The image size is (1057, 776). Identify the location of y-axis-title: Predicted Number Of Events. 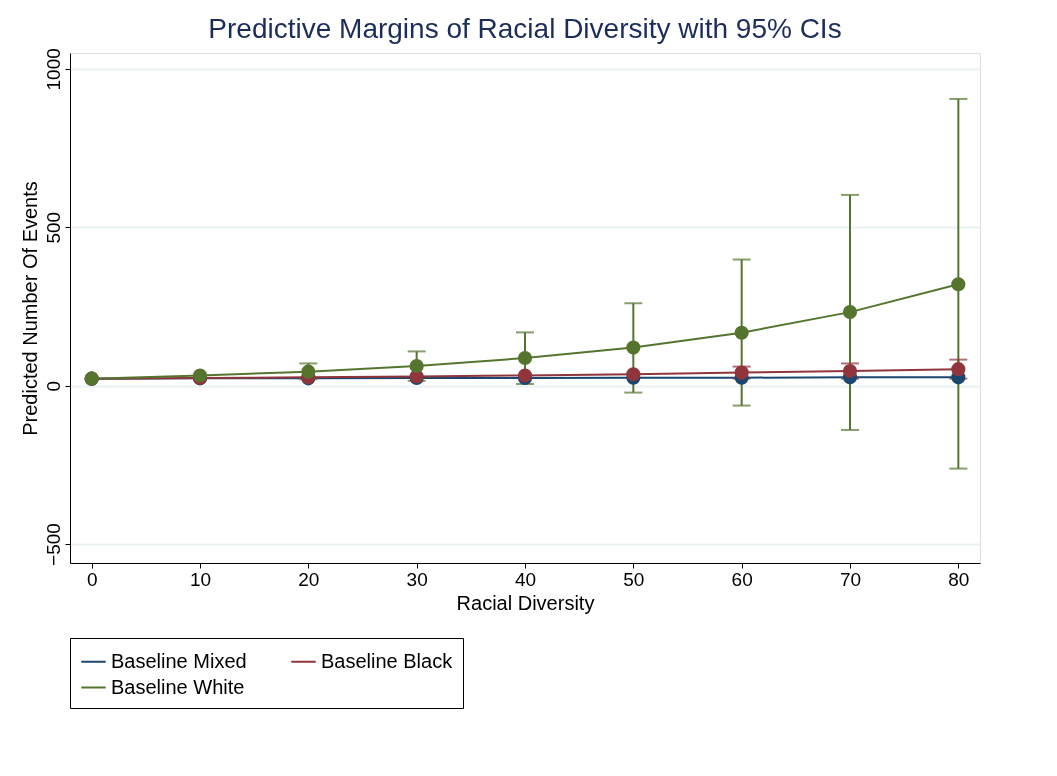
(29, 308).